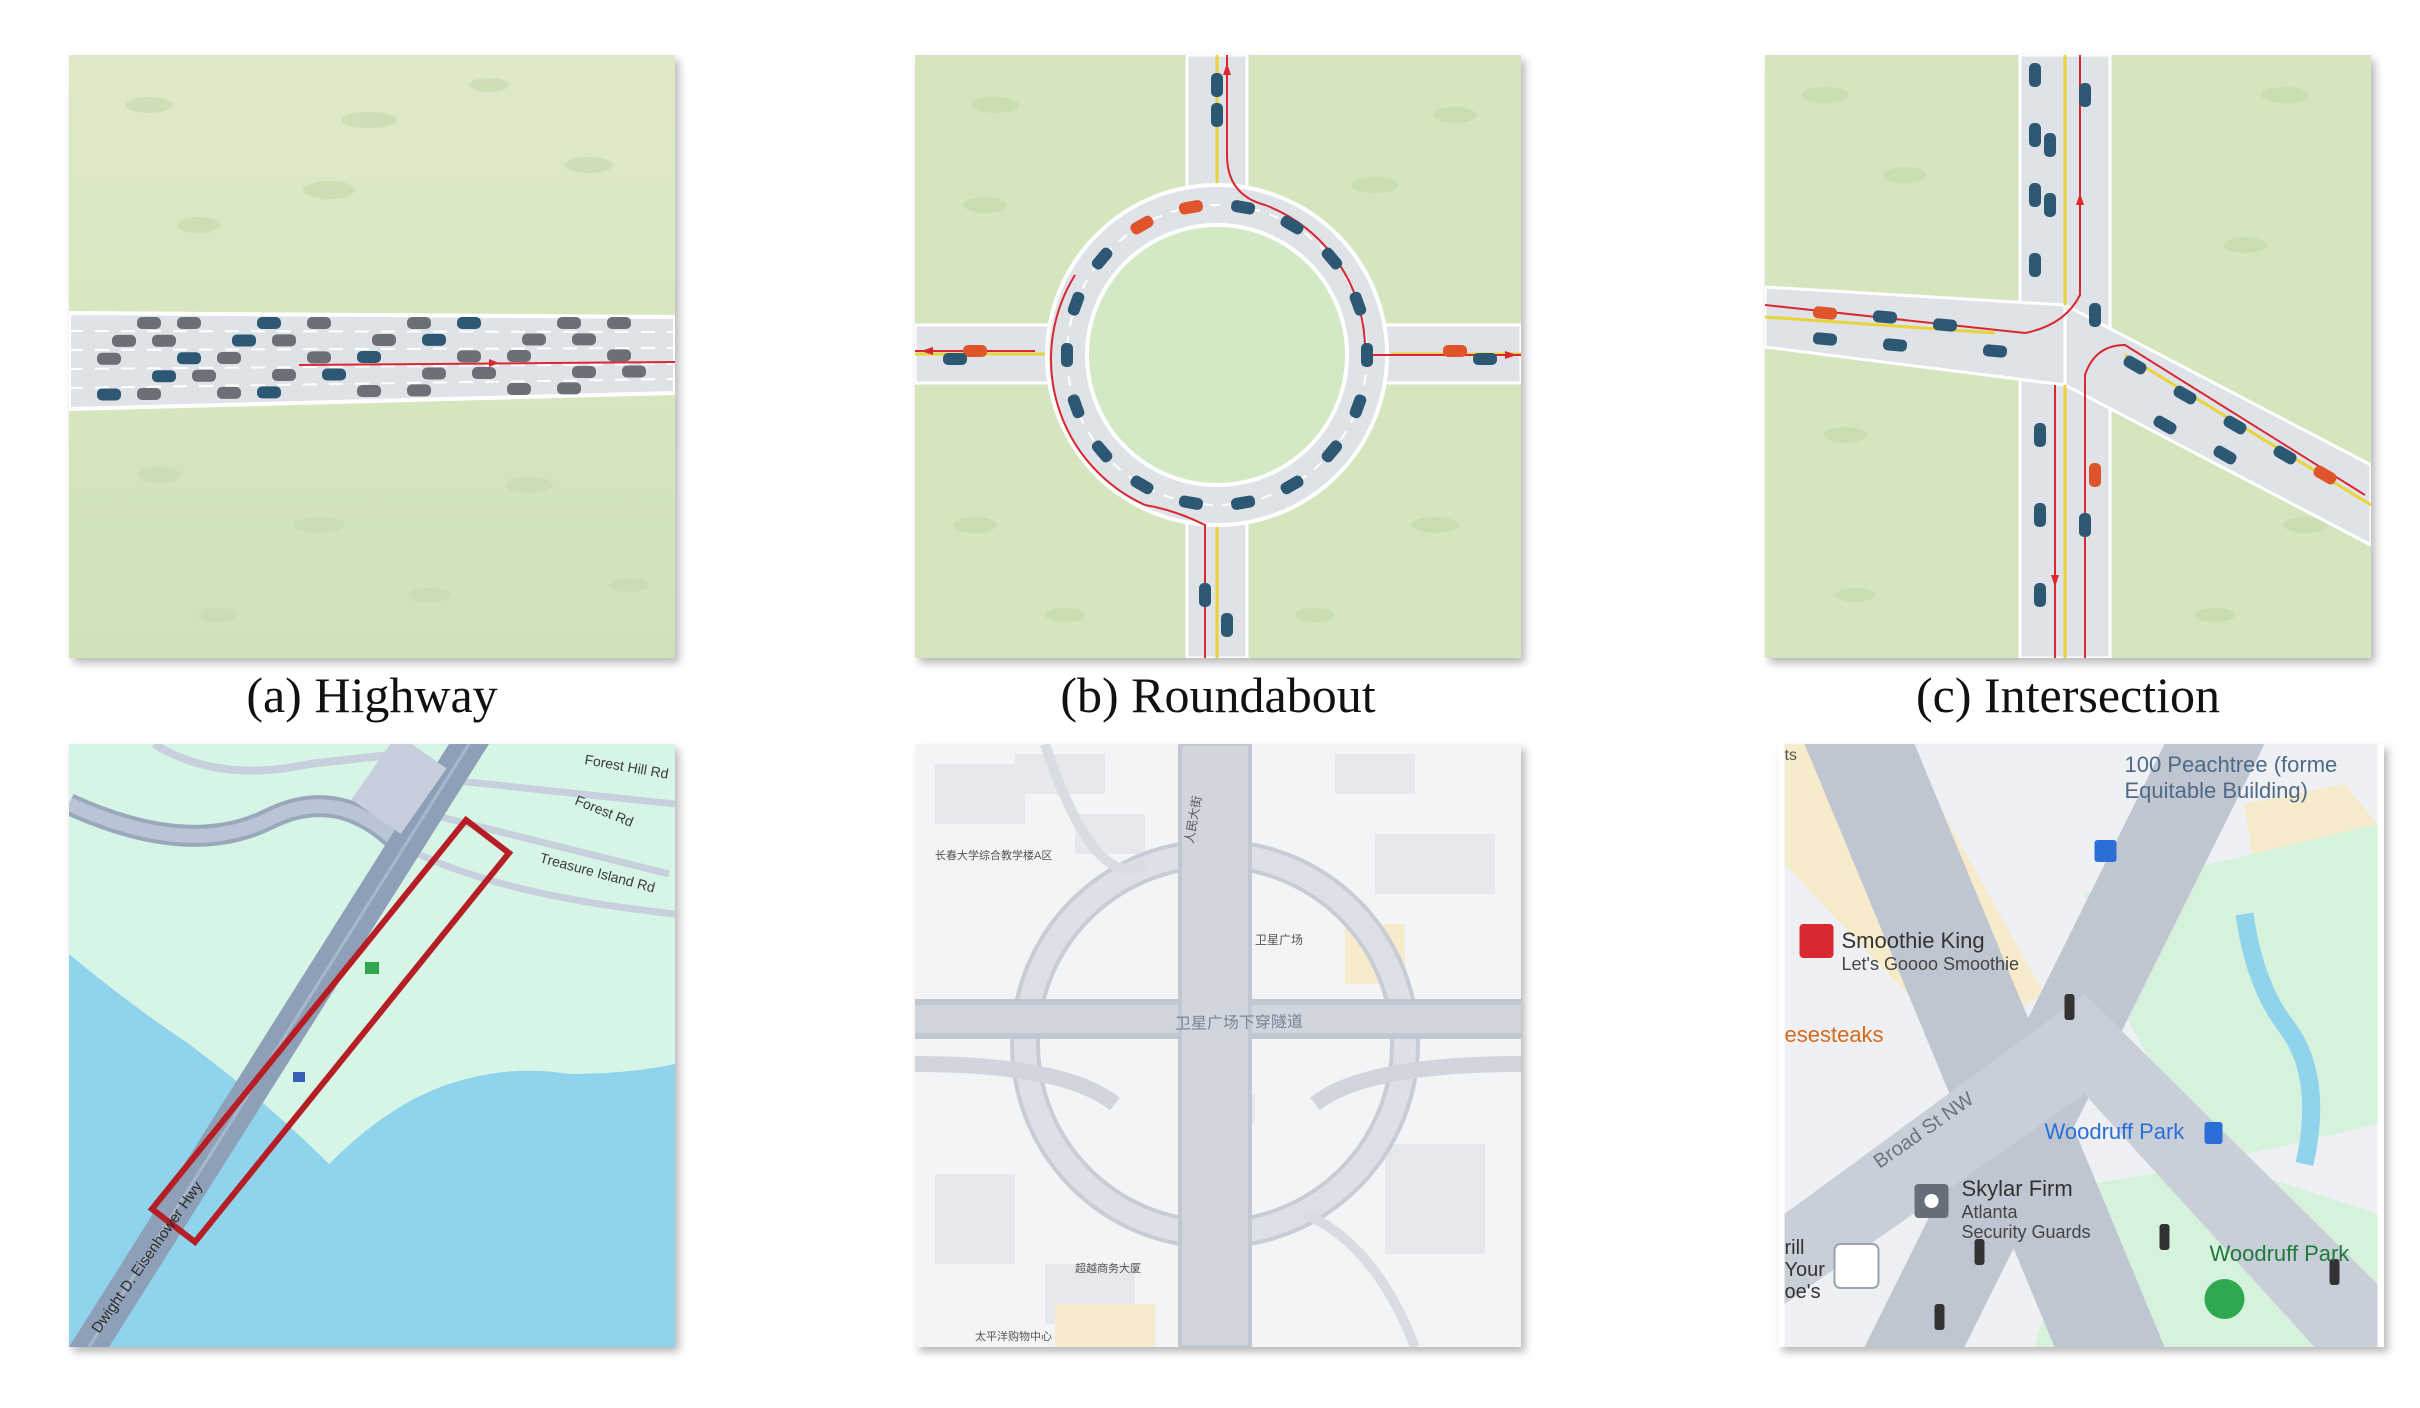 Image resolution: width=2420 pixels, height=1408 pixels. Describe the element at coordinates (372, 695) in the screenshot. I see `caption-highway: (a) Highway` at that location.